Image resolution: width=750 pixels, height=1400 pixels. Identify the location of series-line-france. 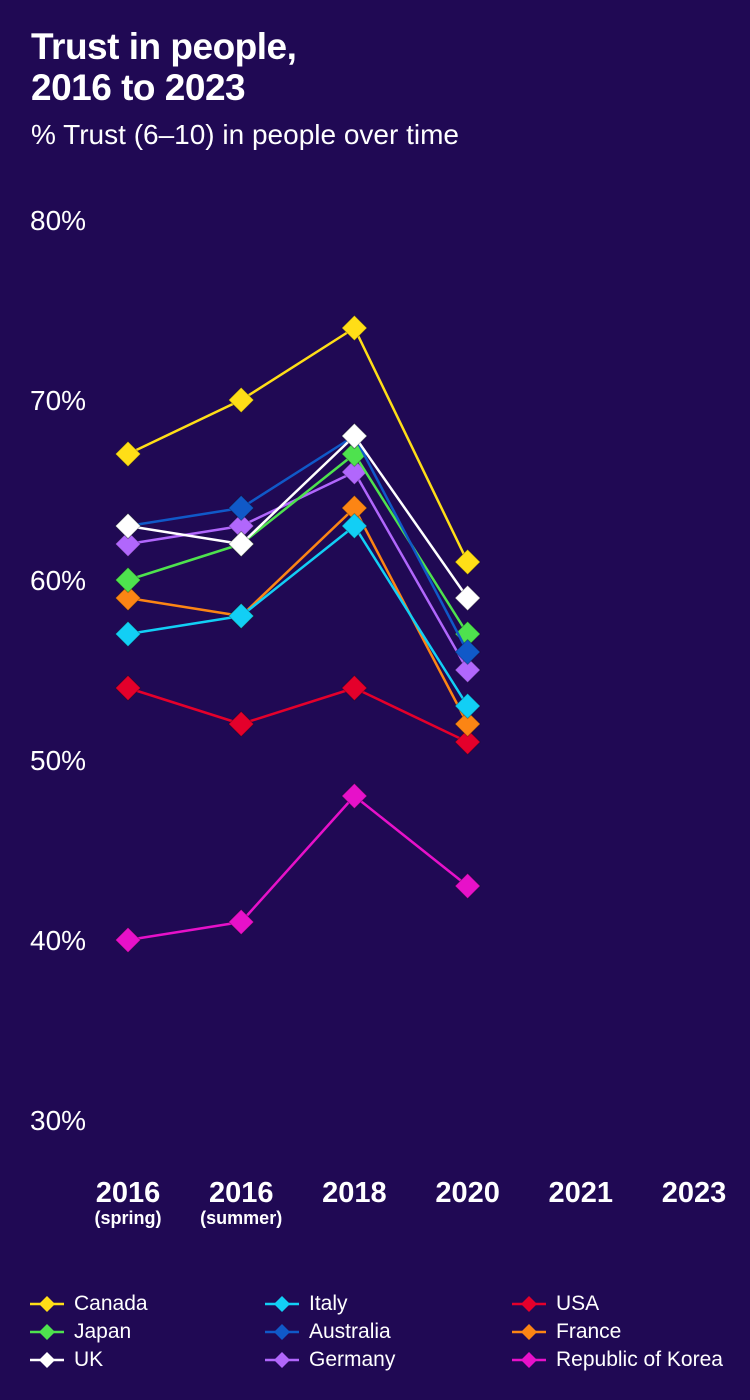
(298, 615).